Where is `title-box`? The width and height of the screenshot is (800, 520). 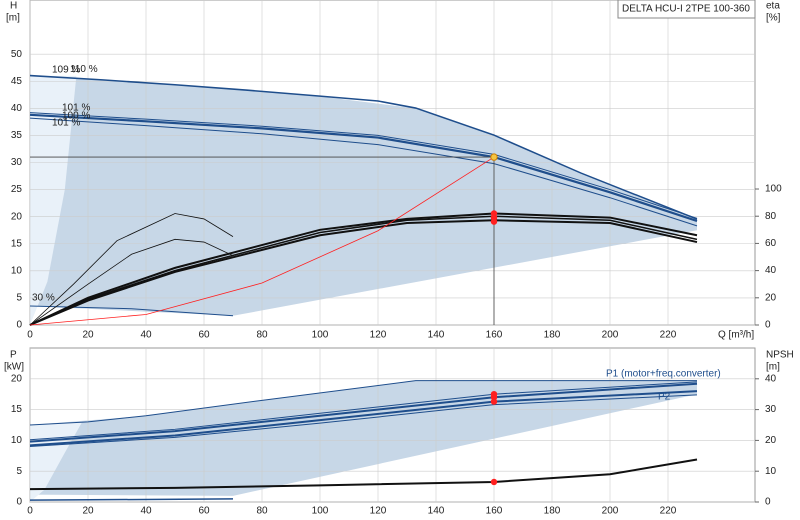 title-box is located at coordinates (686, 9).